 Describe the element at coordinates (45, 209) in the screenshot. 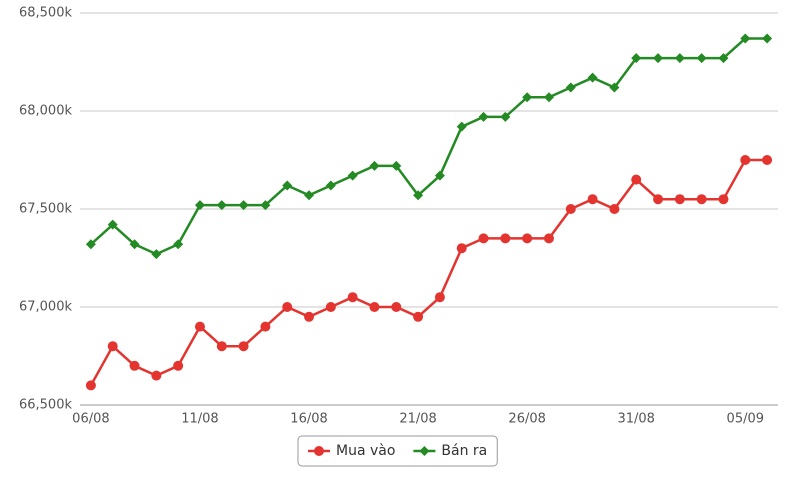

I see `y-tick-label: 67,500k` at that location.